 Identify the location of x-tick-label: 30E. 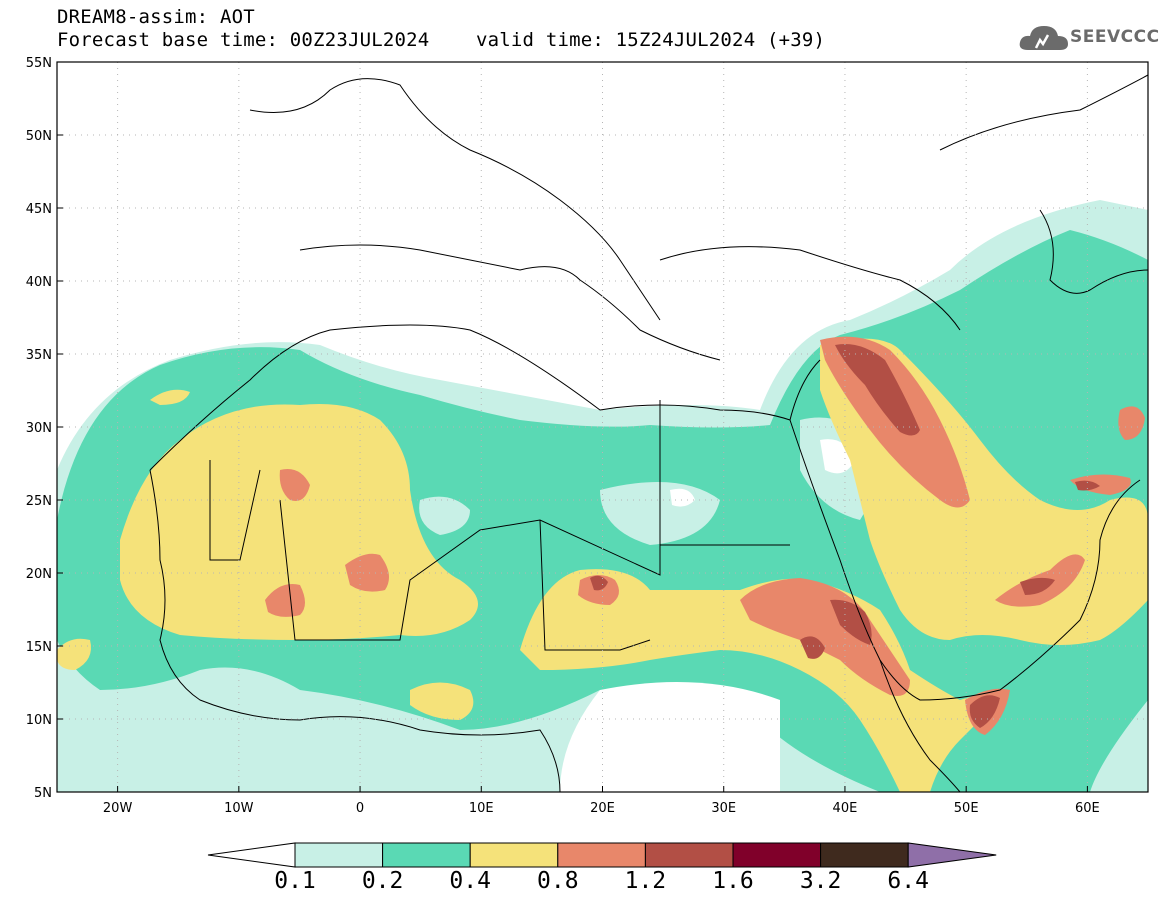
(723, 808).